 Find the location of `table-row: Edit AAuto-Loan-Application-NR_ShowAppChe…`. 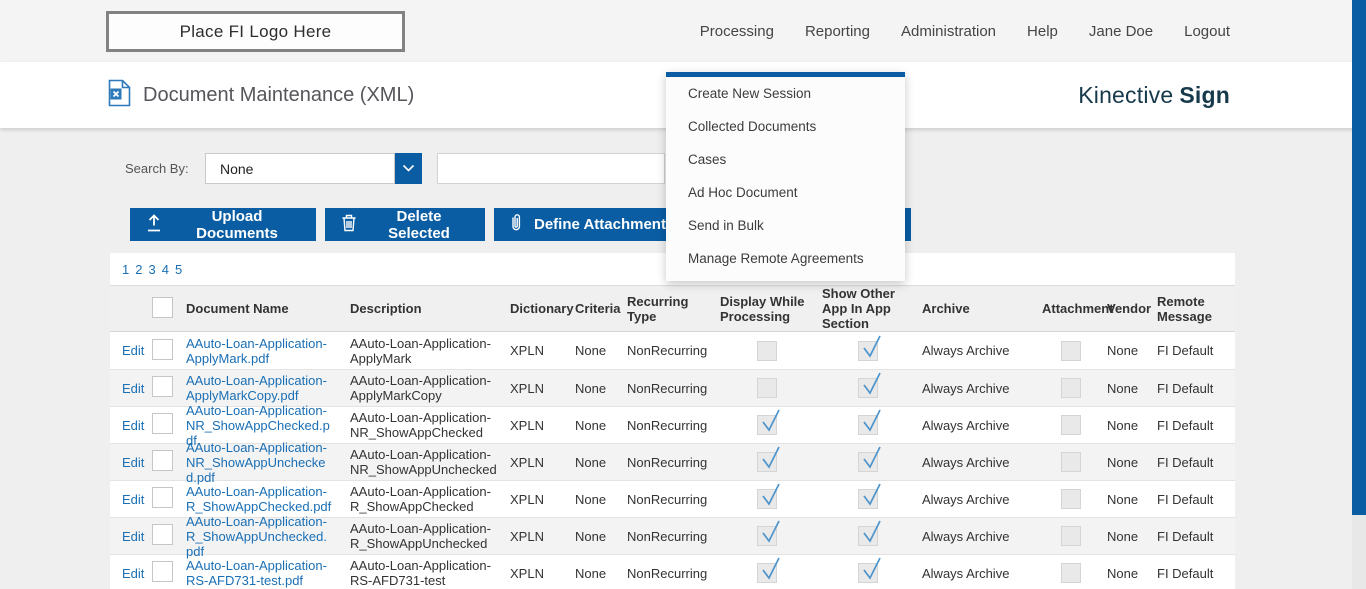

table-row: Edit AAuto-Loan-Application-NR_ShowAppChe… is located at coordinates (672, 425).